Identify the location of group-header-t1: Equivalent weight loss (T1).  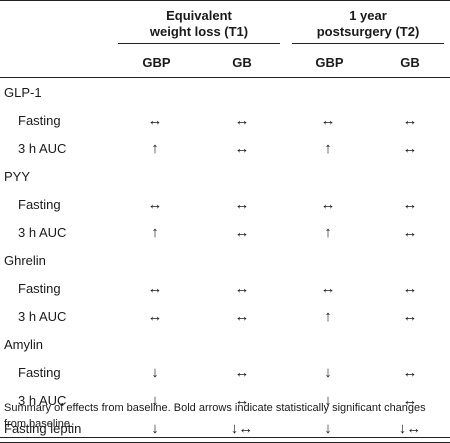
(199, 23).